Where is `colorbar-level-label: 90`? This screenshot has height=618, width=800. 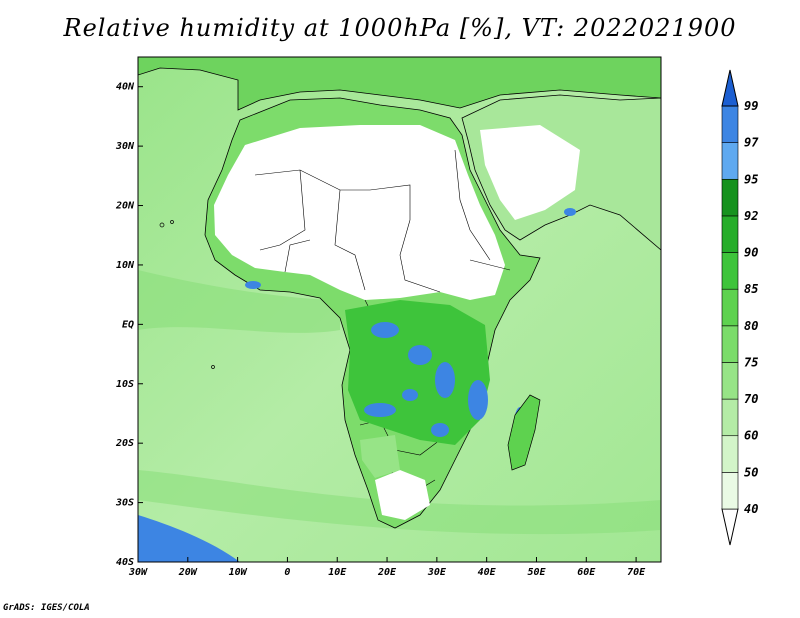 colorbar-level-label: 90 is located at coordinates (751, 253).